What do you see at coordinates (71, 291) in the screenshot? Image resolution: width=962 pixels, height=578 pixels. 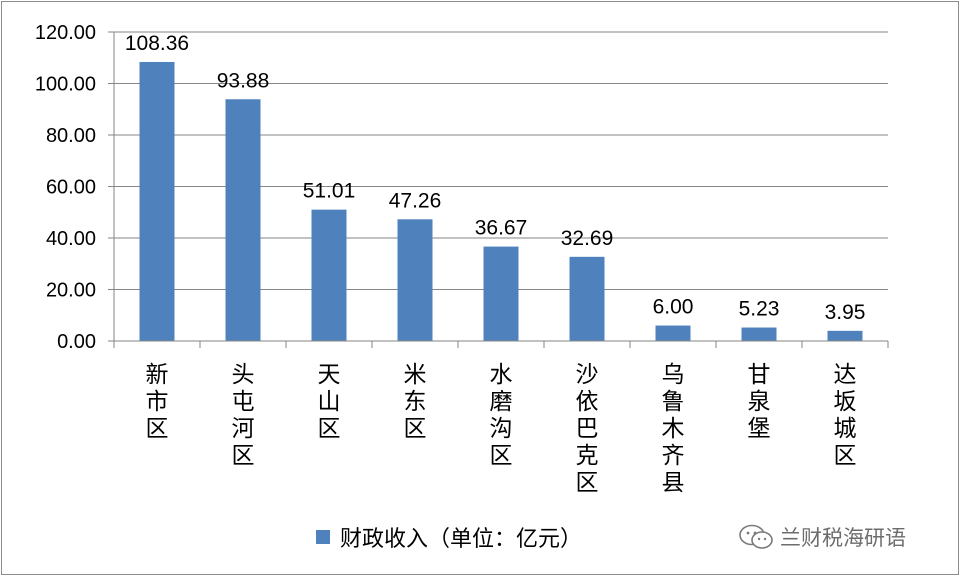 I see `y-tick-label: 20.00` at bounding box center [71, 291].